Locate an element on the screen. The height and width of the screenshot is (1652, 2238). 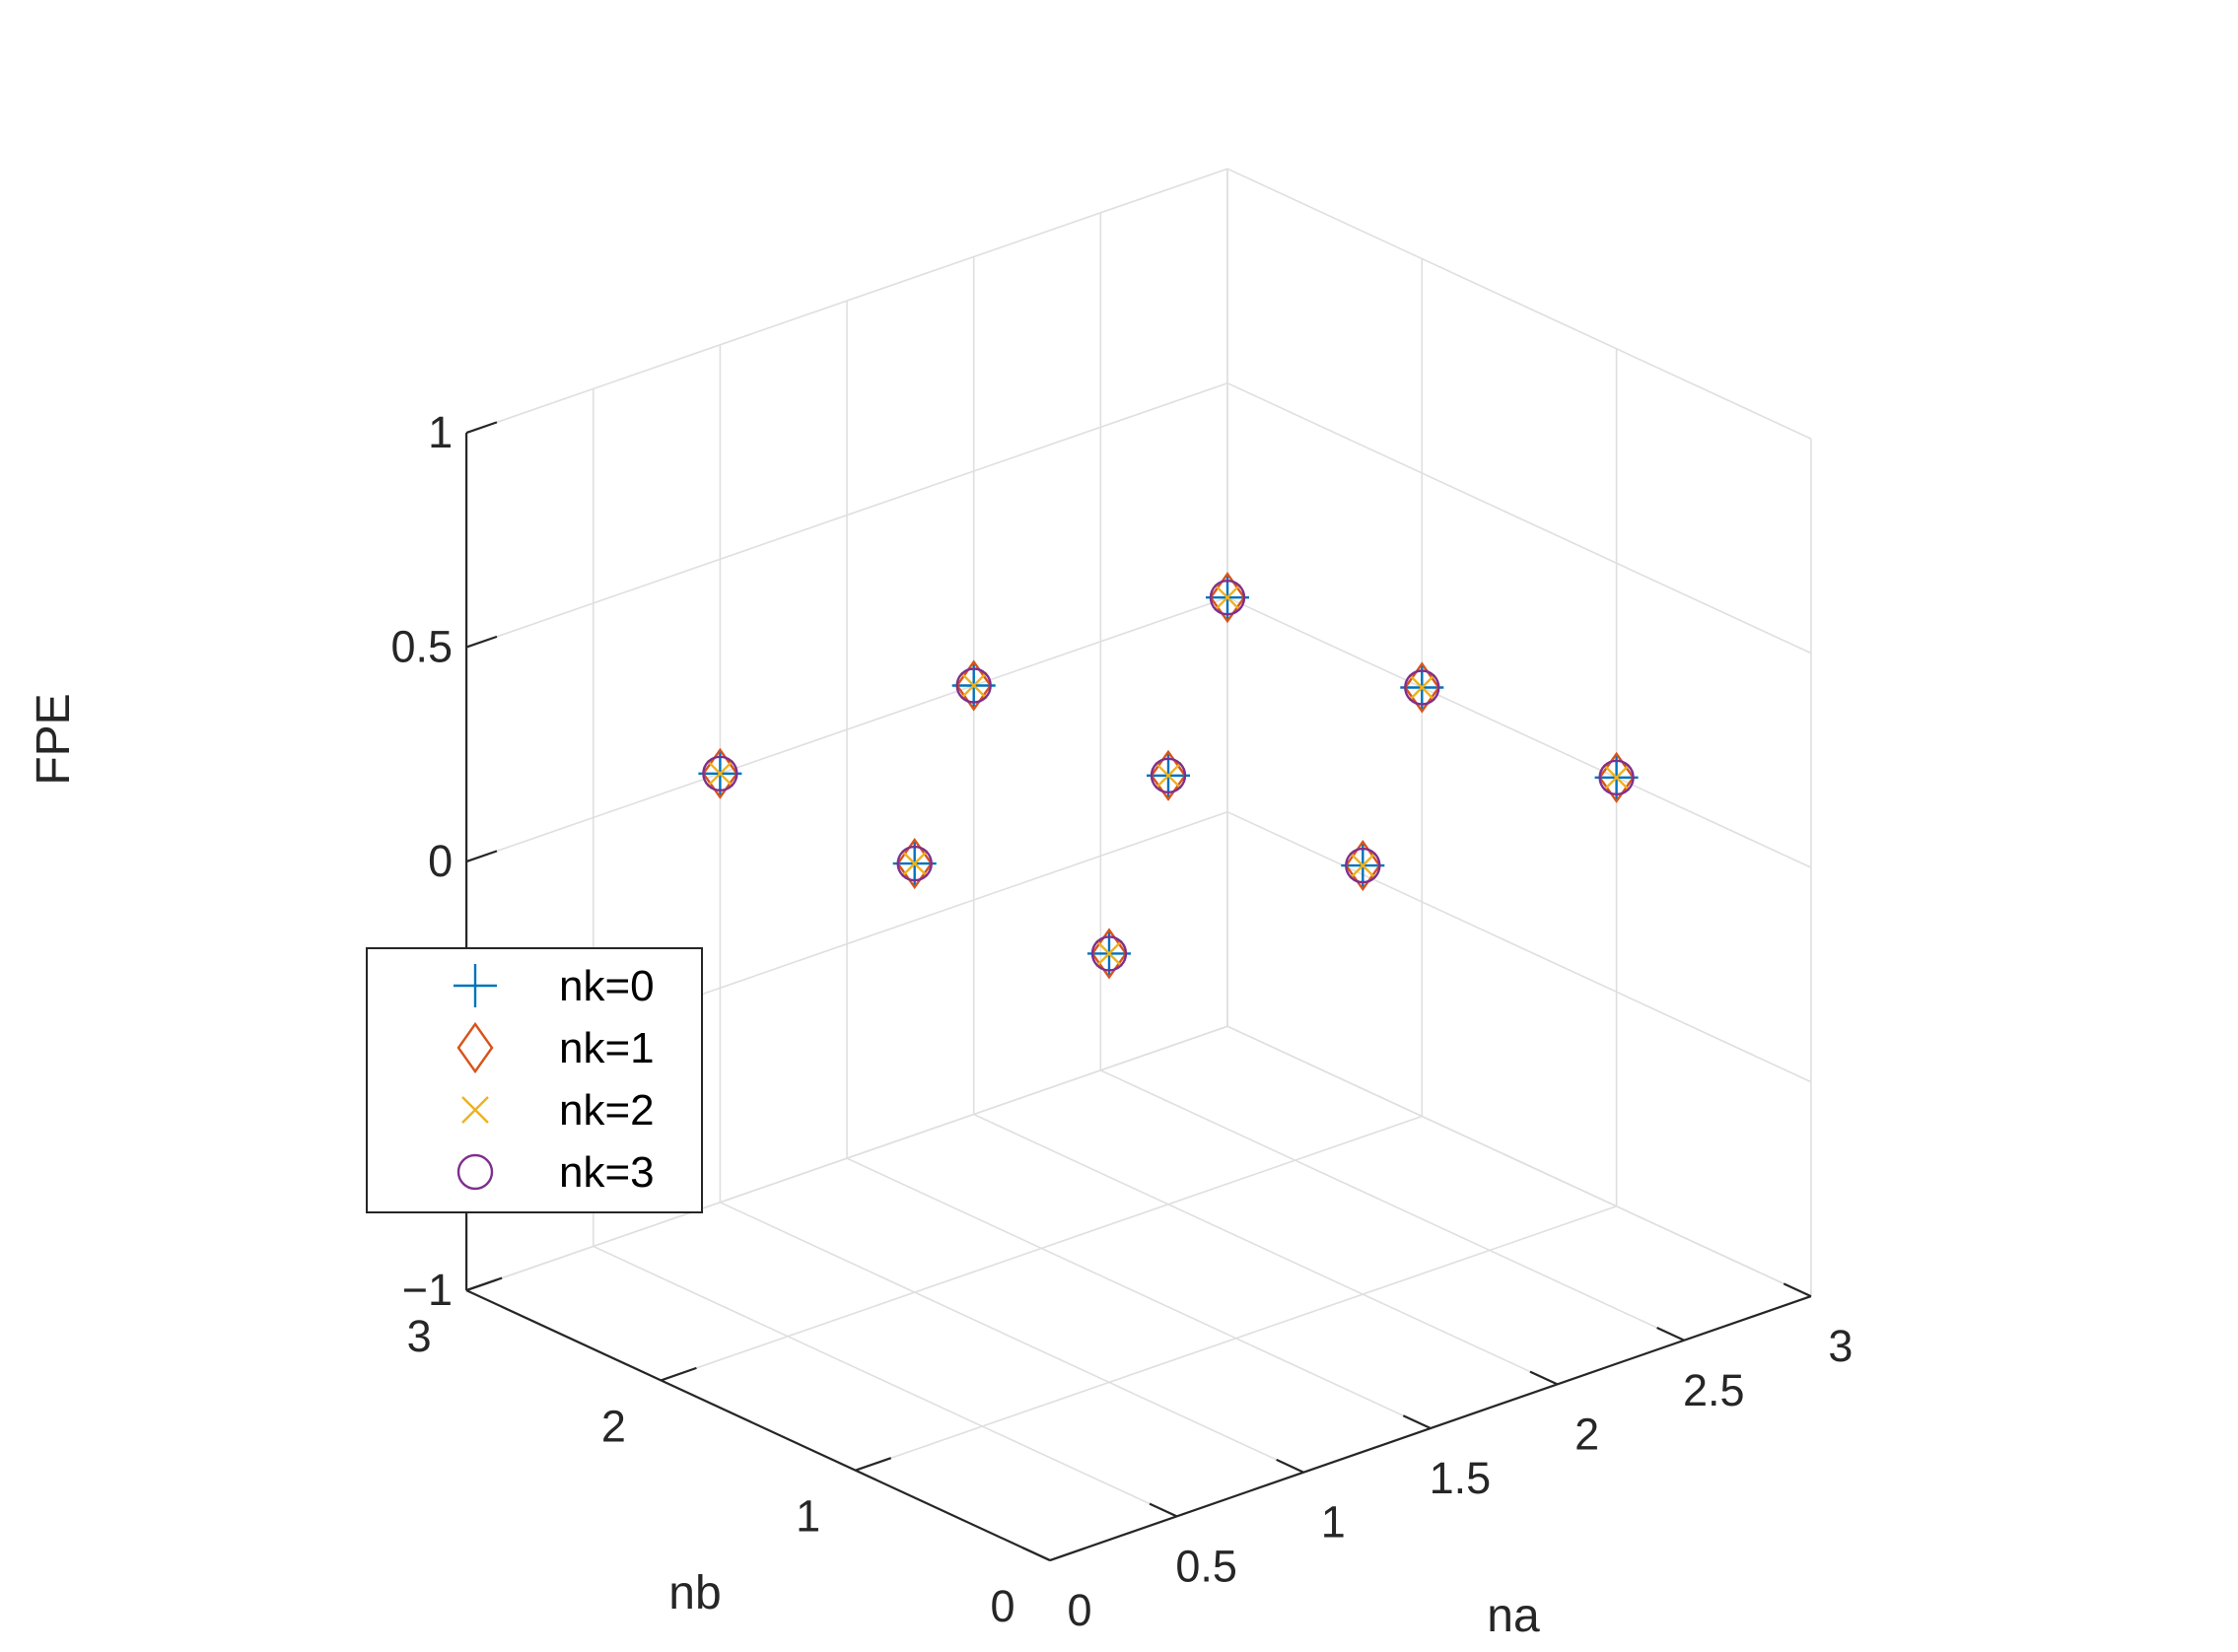
legend: nk=0 nk=1 nk=2 nk=3 is located at coordinates (534, 1080).